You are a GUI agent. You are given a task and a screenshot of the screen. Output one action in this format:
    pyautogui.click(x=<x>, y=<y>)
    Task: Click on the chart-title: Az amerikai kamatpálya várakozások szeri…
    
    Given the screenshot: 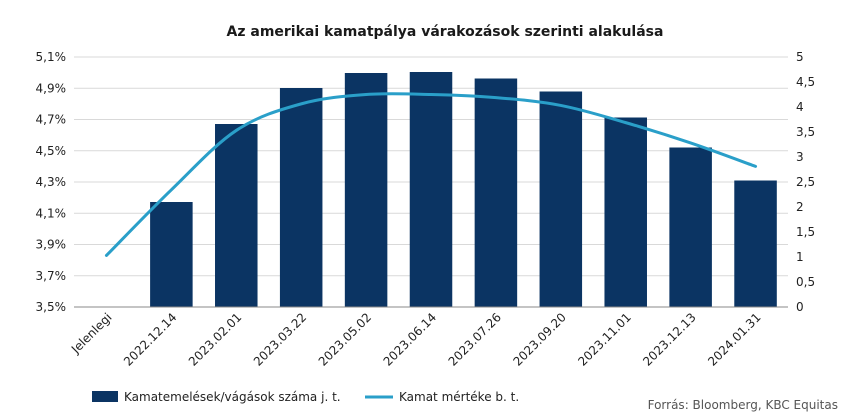 What is the action you would take?
    pyautogui.click(x=445, y=32)
    